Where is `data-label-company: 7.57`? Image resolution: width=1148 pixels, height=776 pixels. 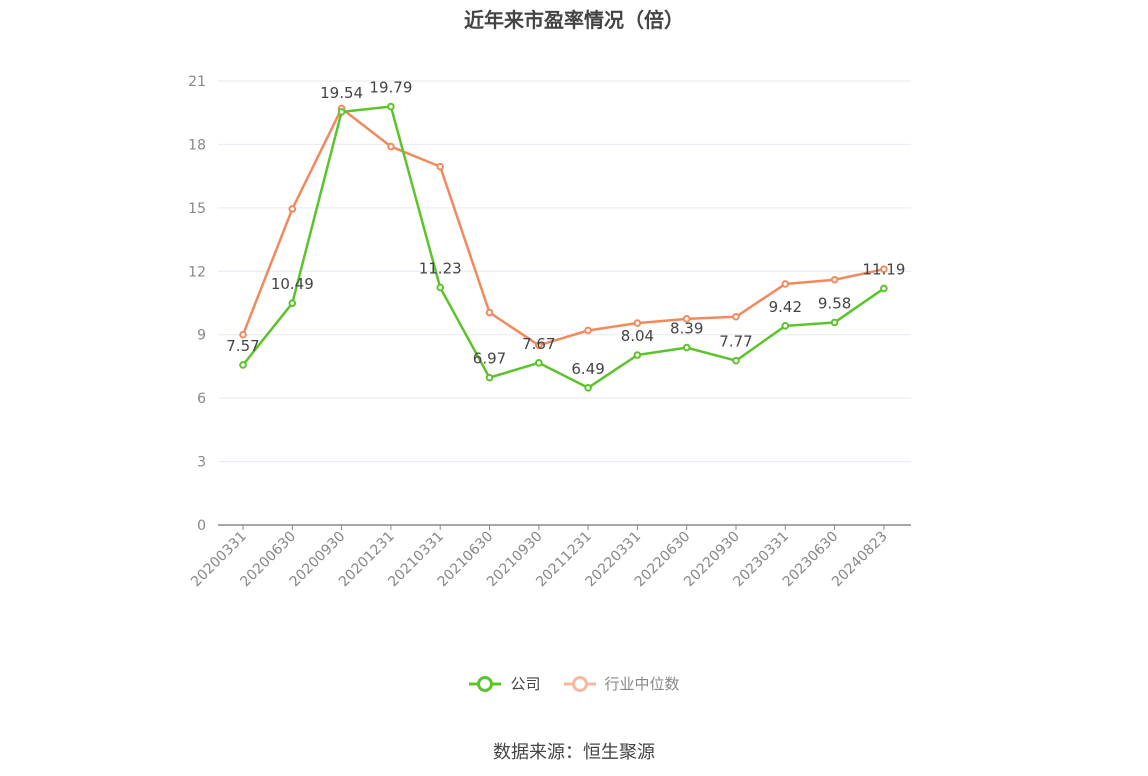 data-label-company: 7.57 is located at coordinates (242, 346).